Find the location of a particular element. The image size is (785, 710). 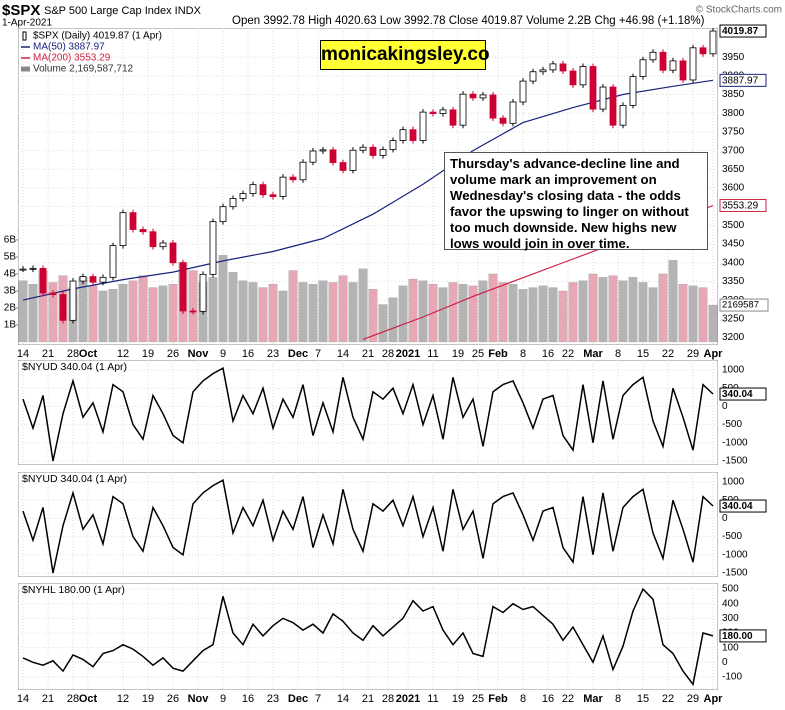

x-tick-label: 14 is located at coordinates (343, 354).